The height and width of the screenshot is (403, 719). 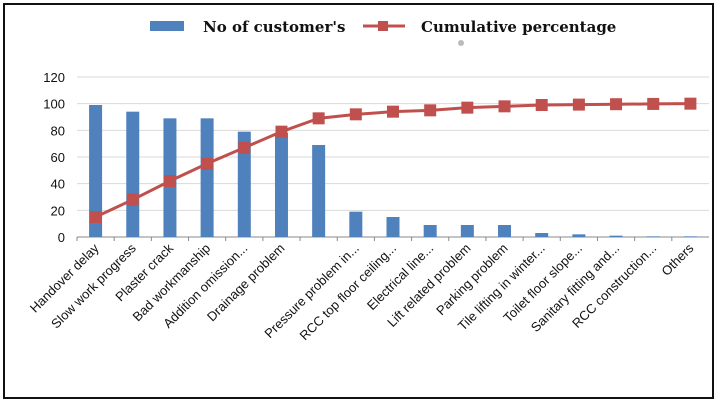 I want to click on legend-label-customers: No of customer's, so click(x=274, y=27).